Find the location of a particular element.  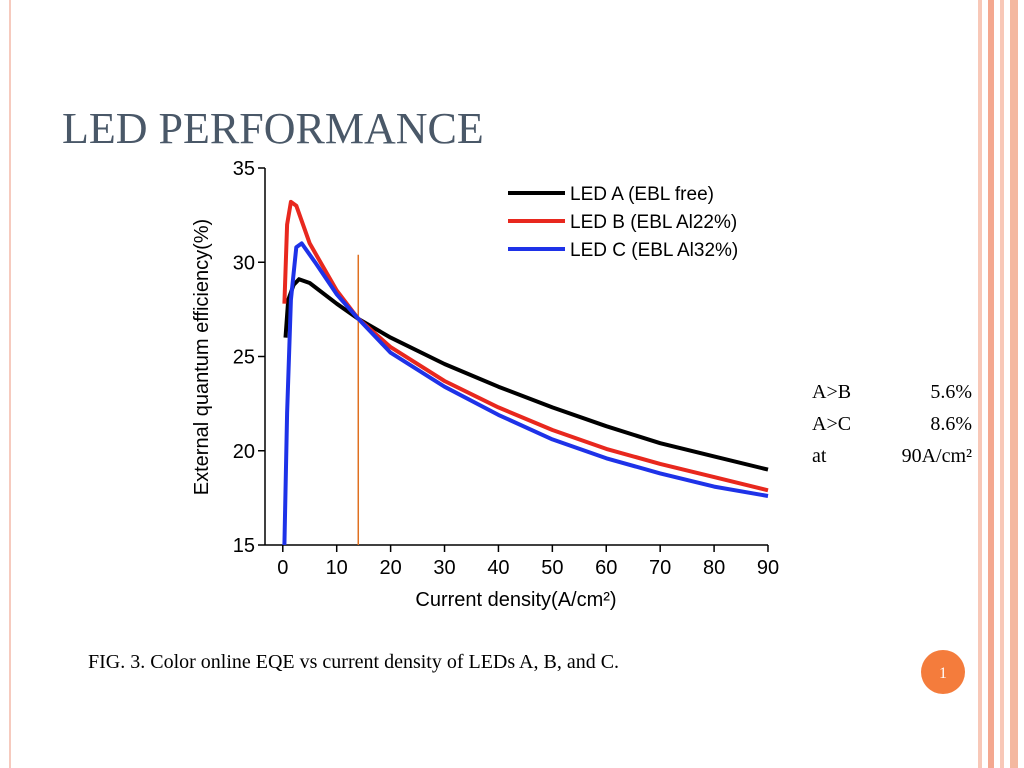

x-tick-label: 90 is located at coordinates (768, 568).